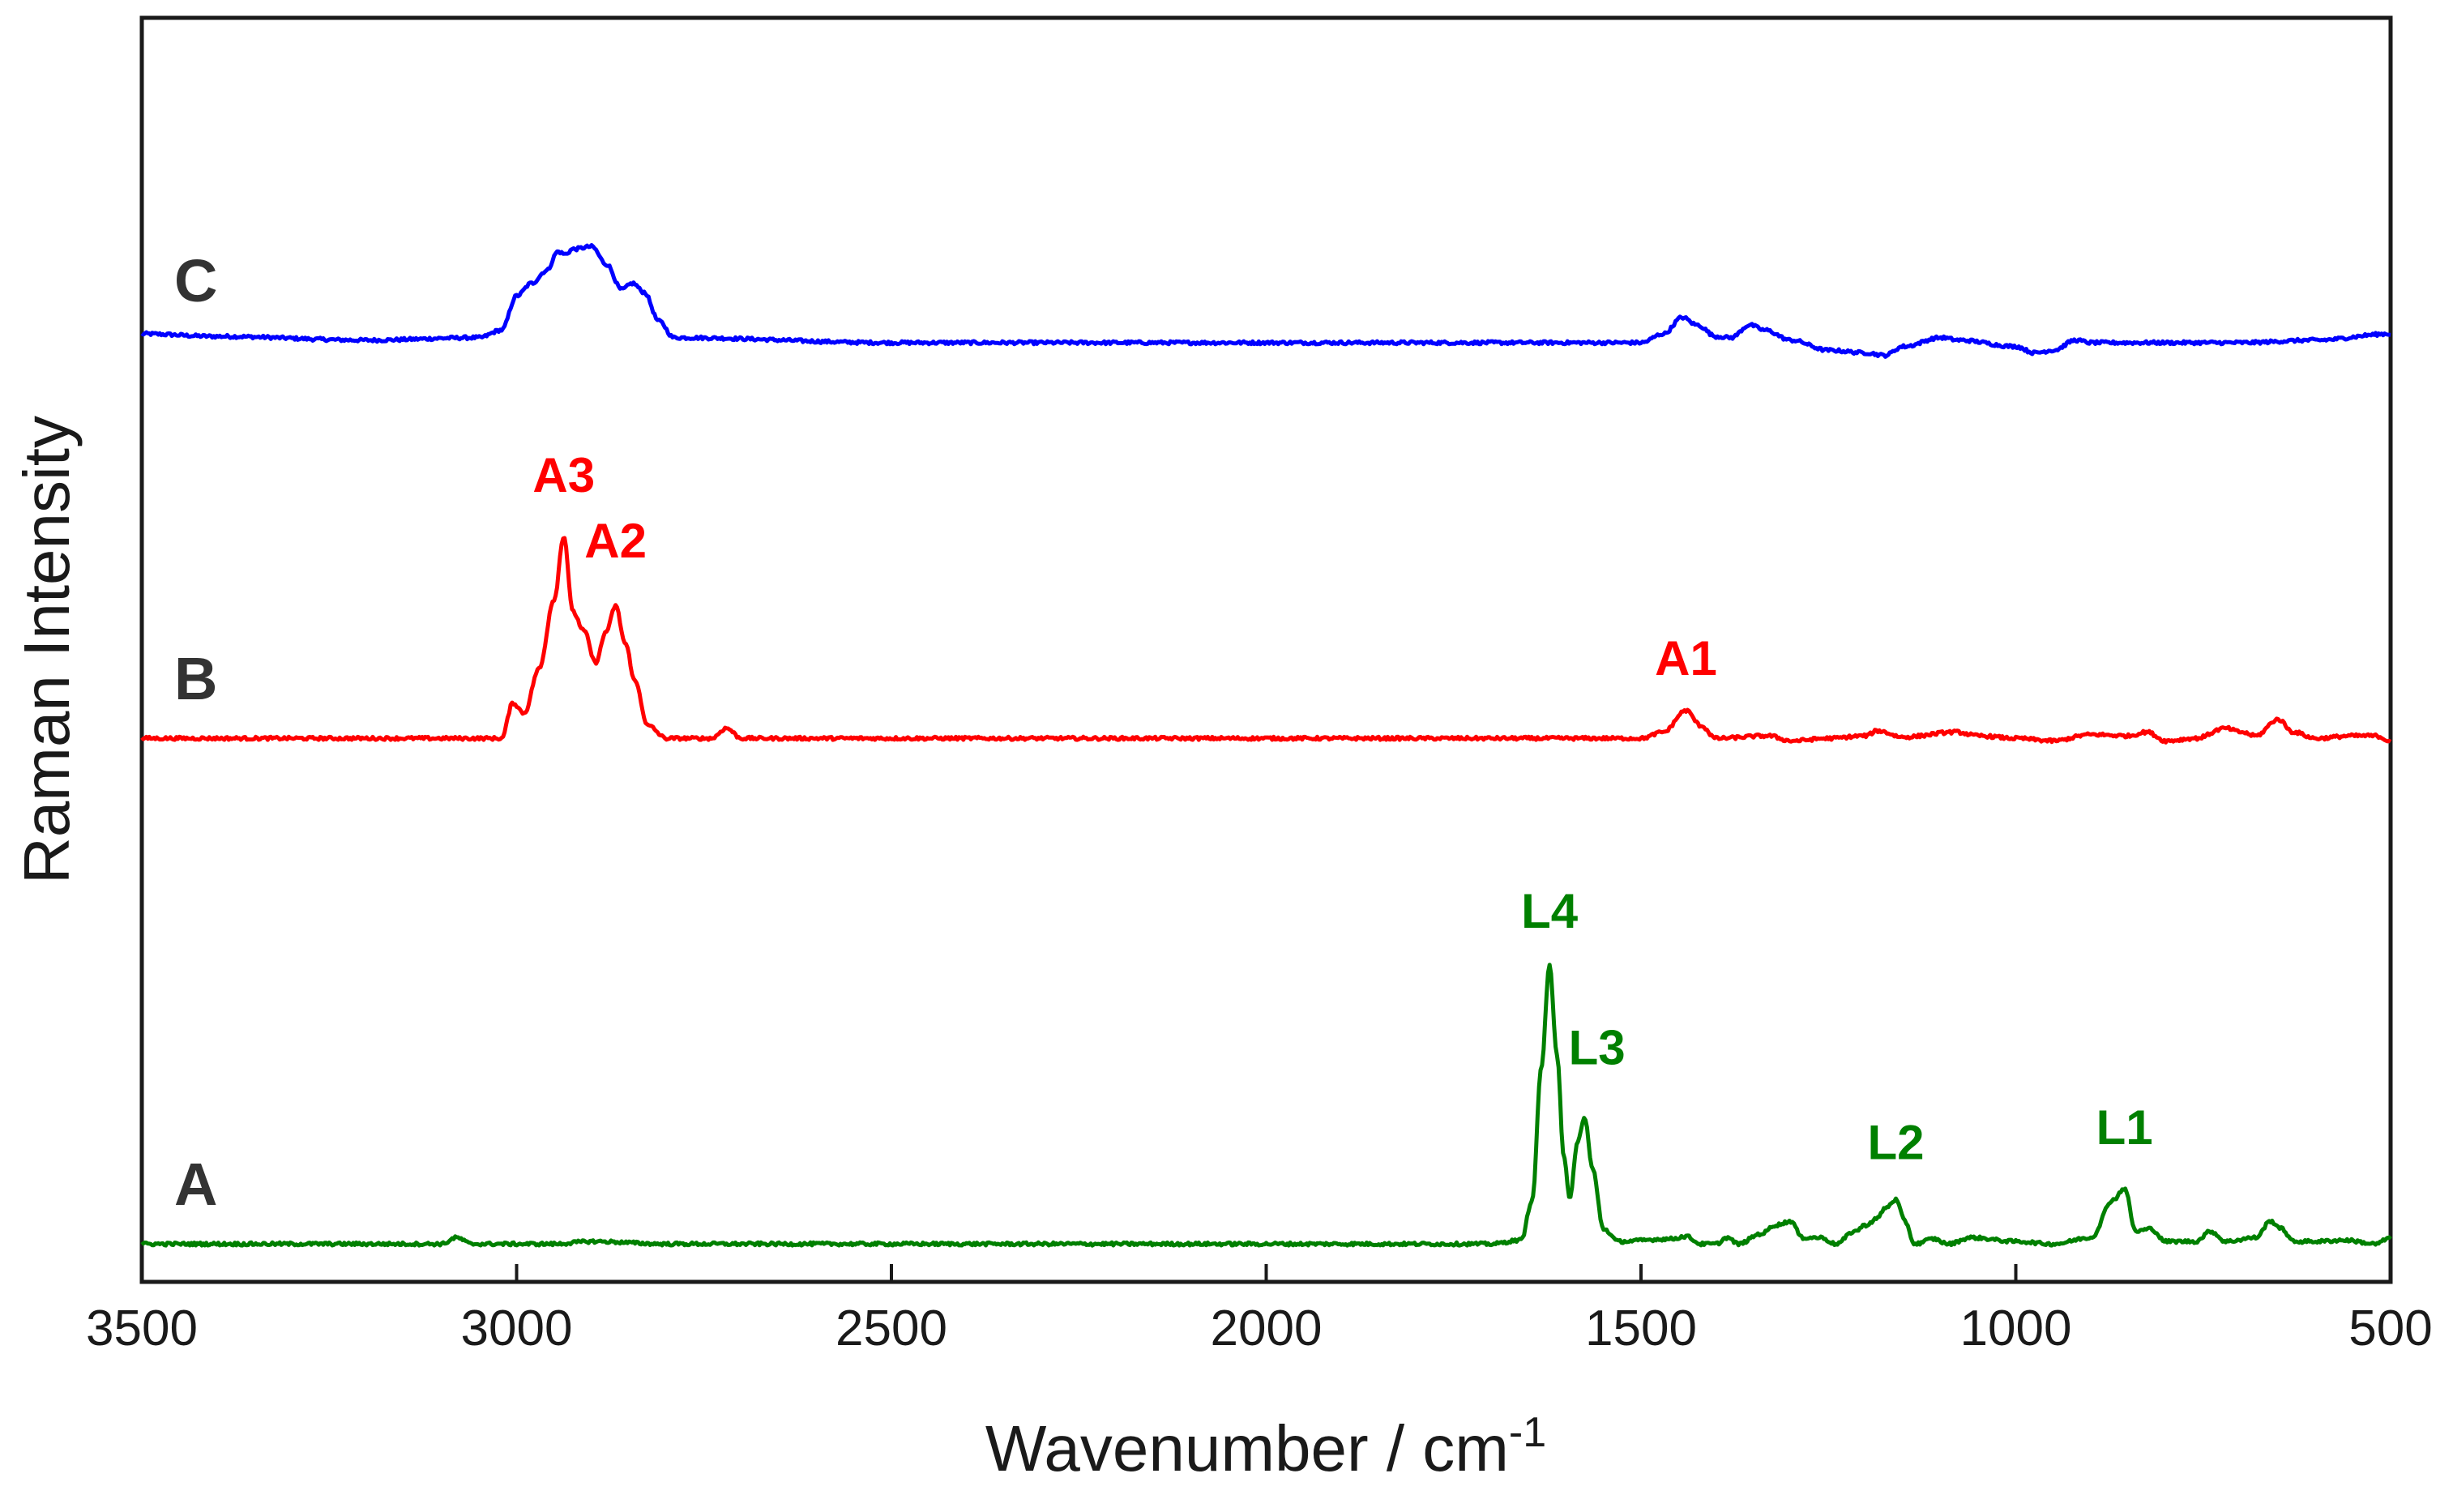  Describe the element at coordinates (142, 1329) in the screenshot. I see `x-tick-label: 3500` at that location.